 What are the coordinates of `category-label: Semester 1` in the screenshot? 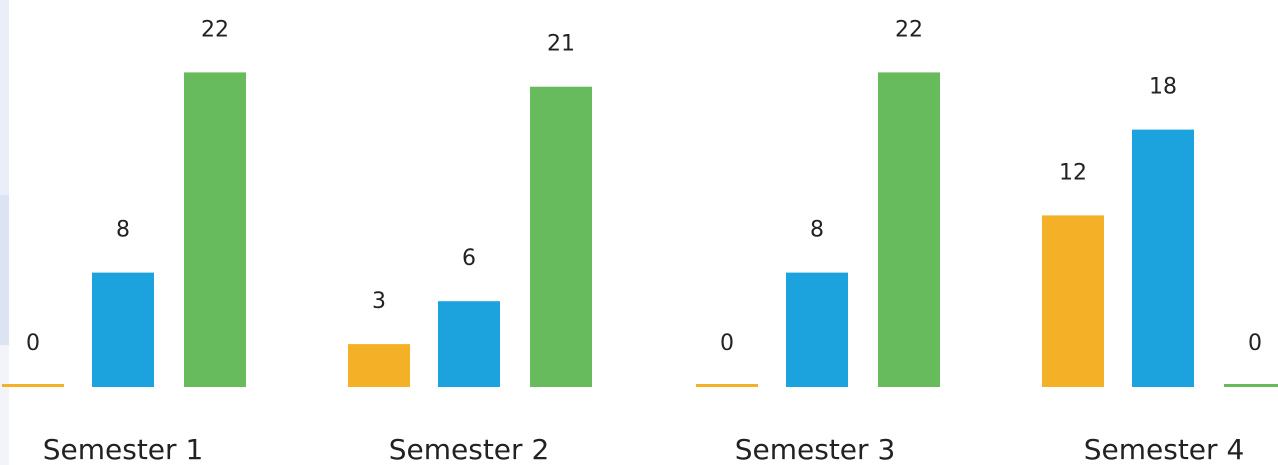 It's located at (123, 449).